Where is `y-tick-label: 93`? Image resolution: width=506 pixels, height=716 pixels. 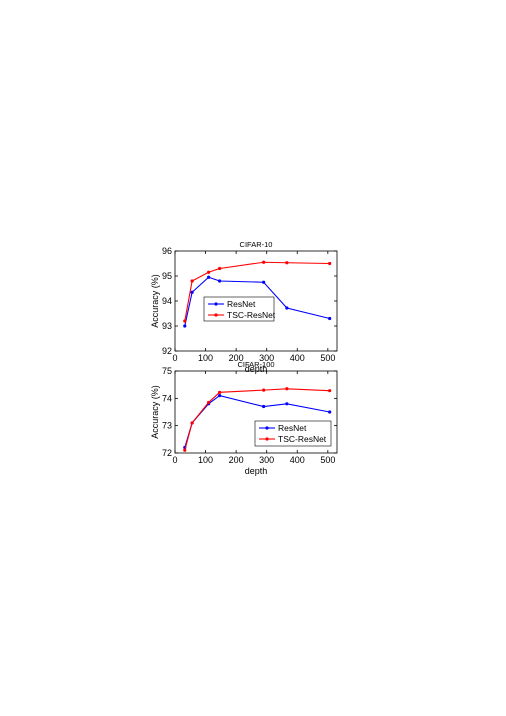
y-tick-label: 93 is located at coordinates (167, 326).